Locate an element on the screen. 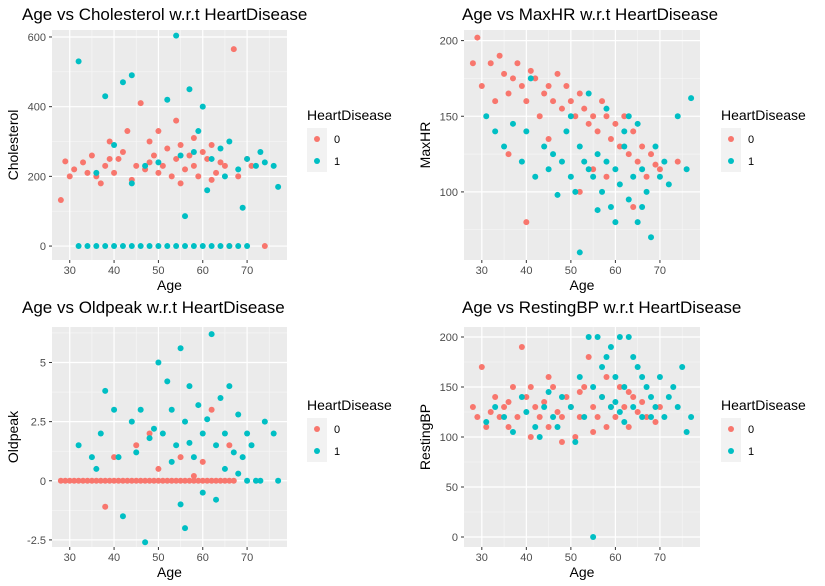  y-axis-label: Cholesterol is located at coordinates (13, 145).